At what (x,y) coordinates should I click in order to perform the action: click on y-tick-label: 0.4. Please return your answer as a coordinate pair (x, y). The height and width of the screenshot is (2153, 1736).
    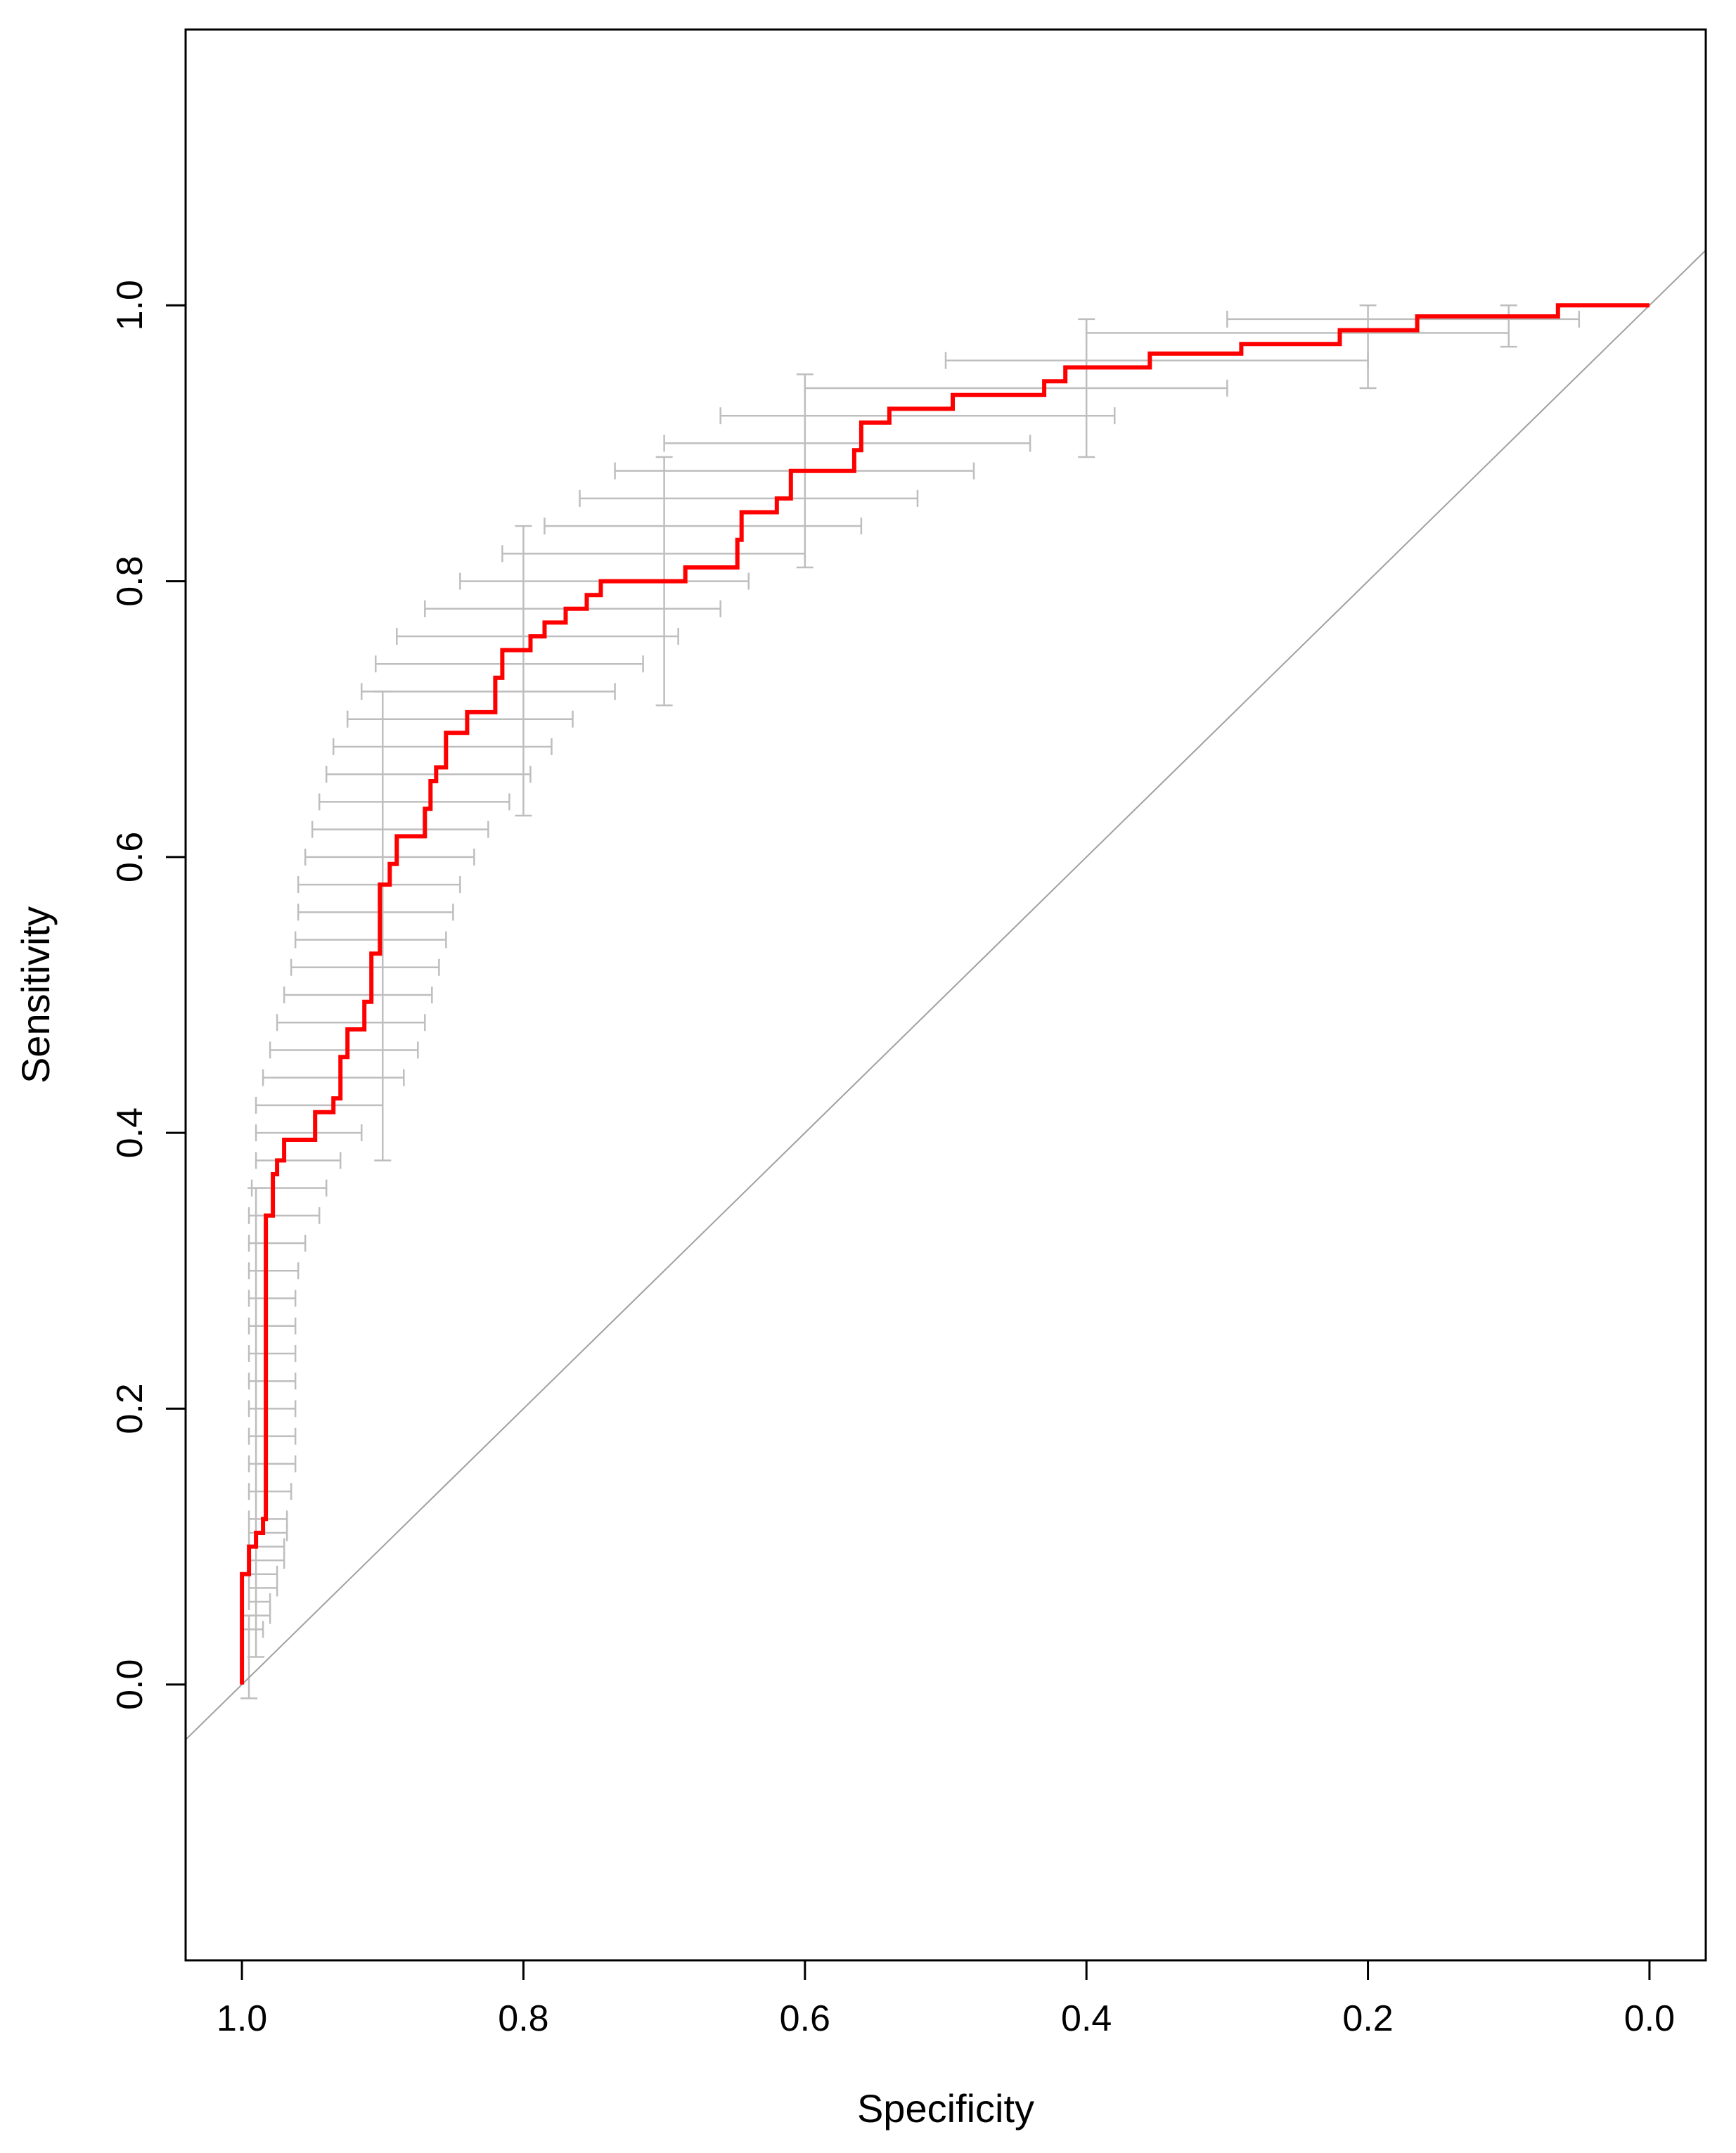
    Looking at the image, I should click on (130, 1133).